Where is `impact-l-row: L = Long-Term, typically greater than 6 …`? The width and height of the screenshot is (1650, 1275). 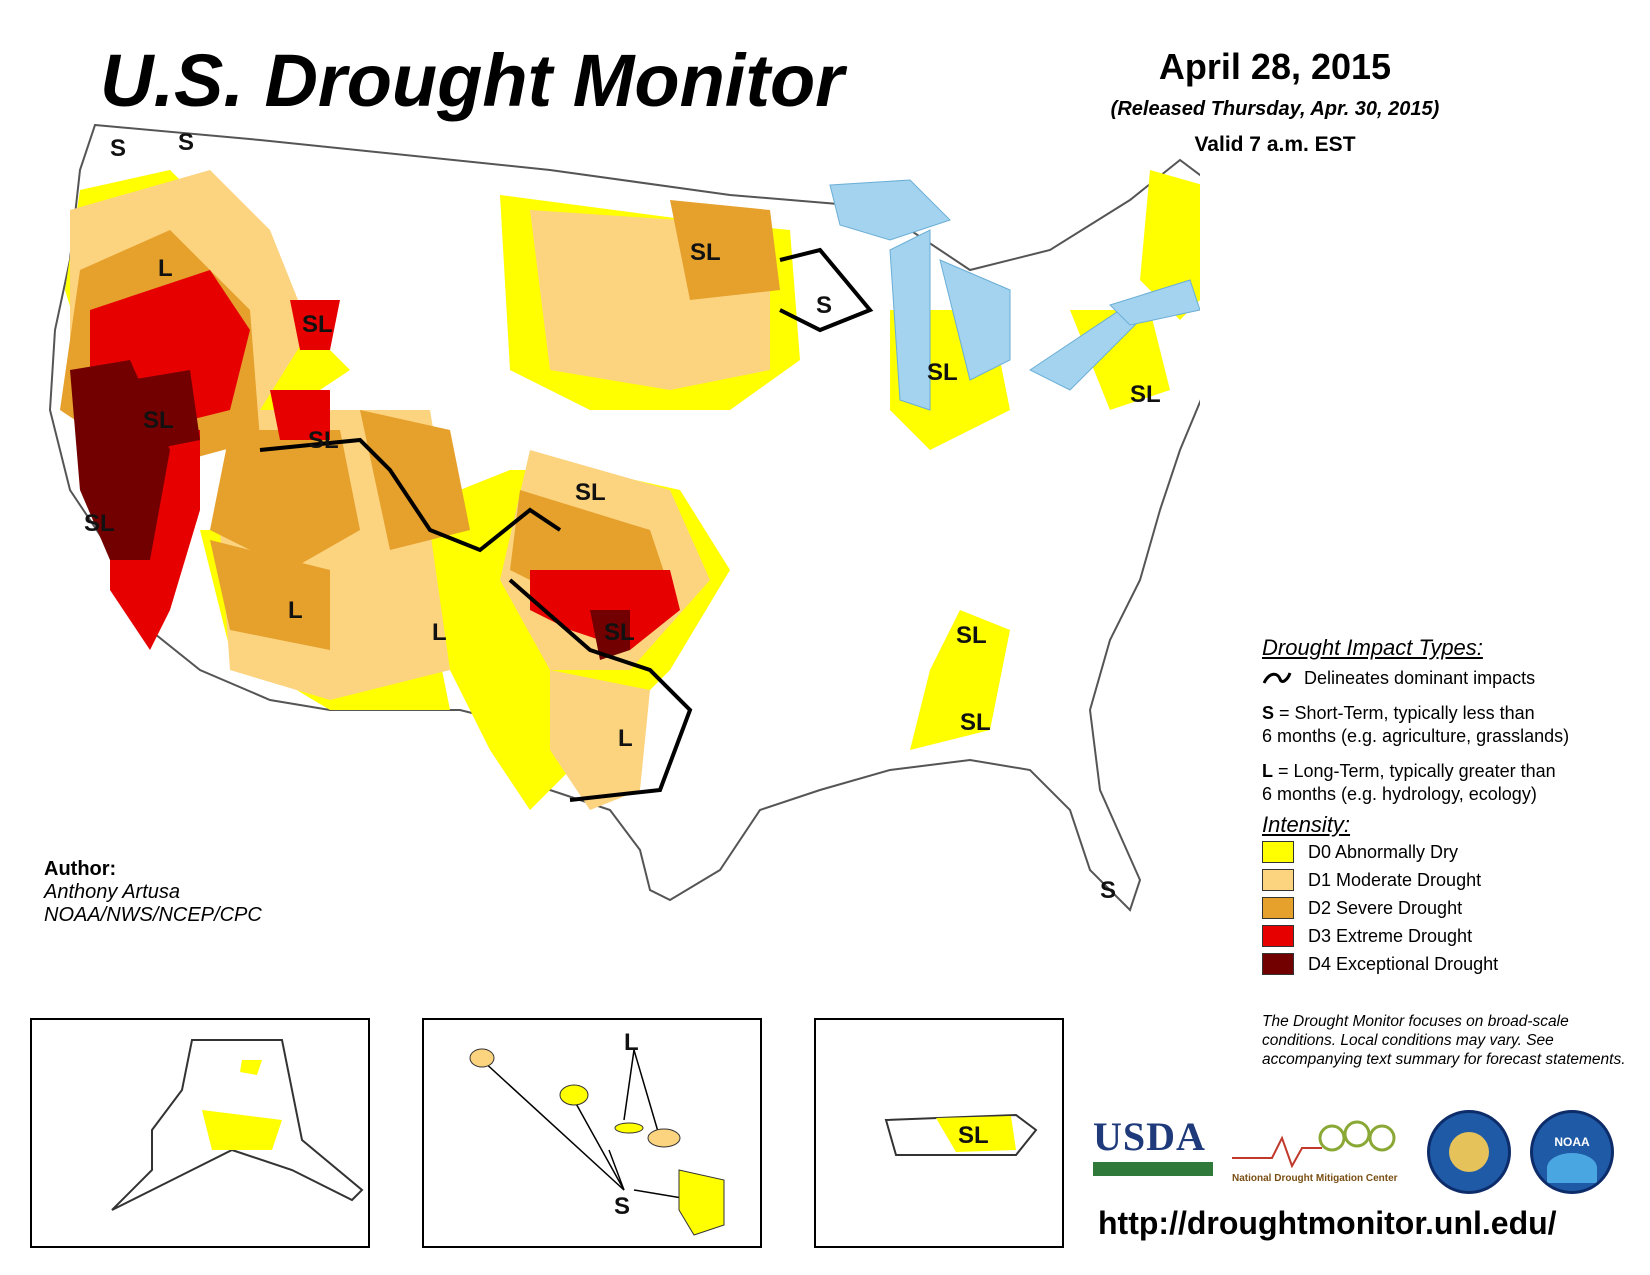
impact-l-row: L = Long-Term, typically greater than 6 … is located at coordinates (1452, 783).